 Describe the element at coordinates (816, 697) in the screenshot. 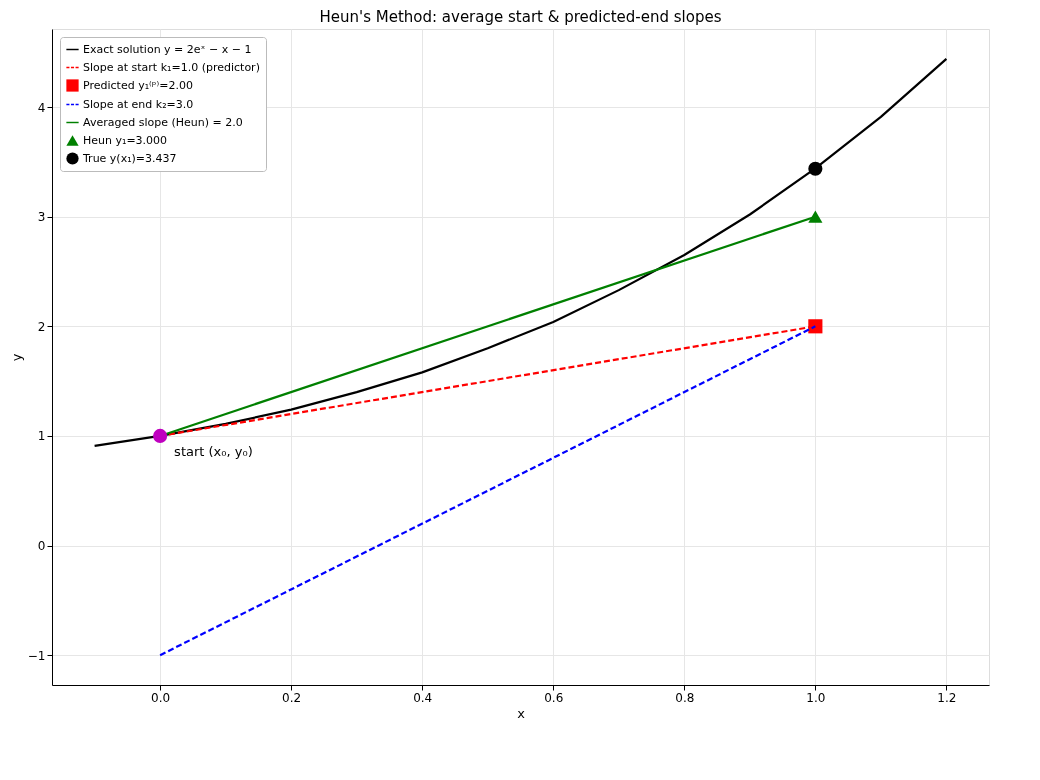

I see `x-tick-label: 1.0` at that location.